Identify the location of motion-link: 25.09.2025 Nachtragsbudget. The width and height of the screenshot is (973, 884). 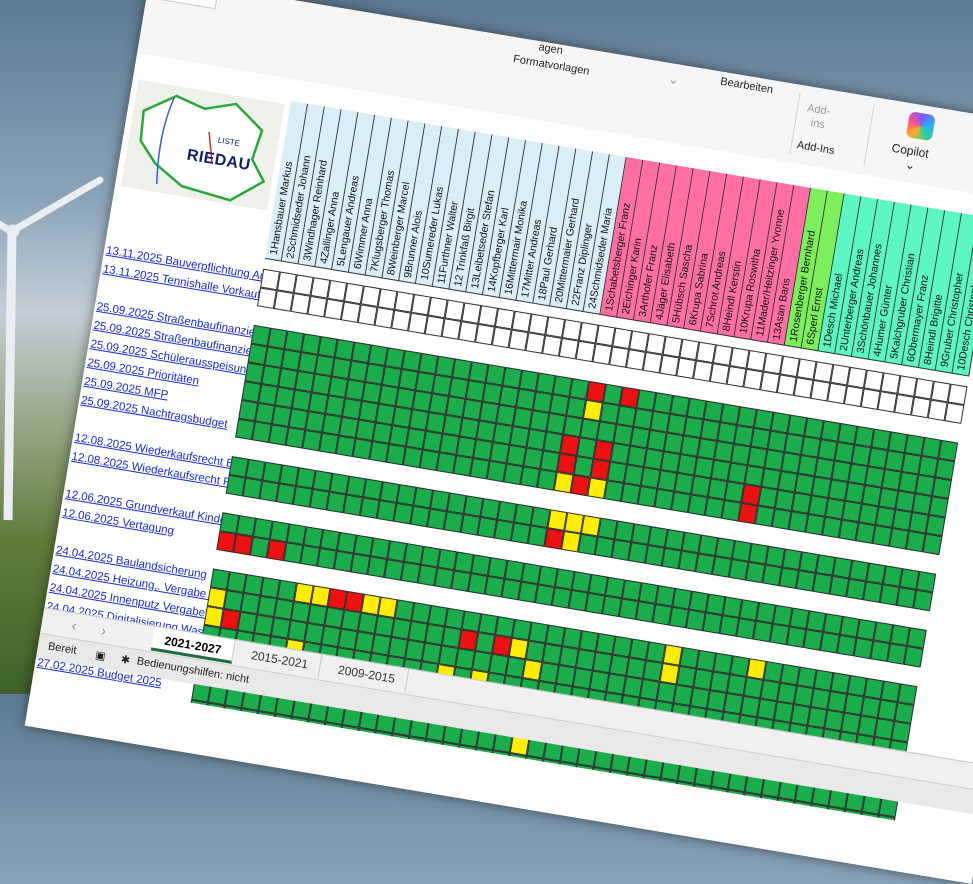
(154, 412).